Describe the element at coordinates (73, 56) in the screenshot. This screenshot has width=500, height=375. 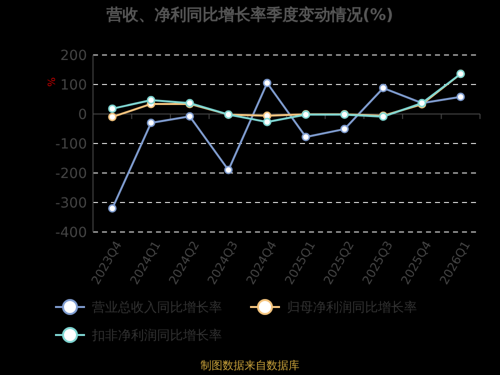
I see `y-tick-label: 200` at that location.